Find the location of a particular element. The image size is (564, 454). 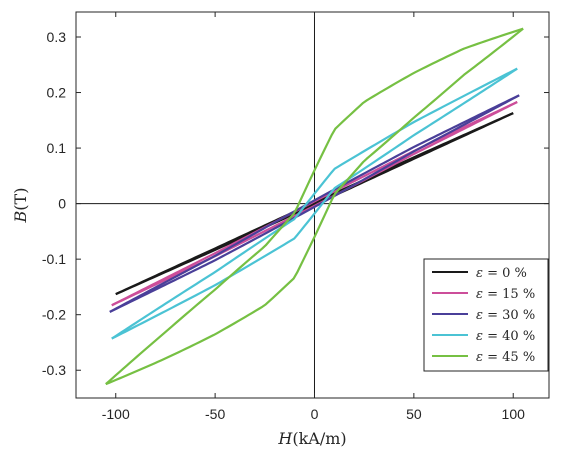

legend-entry: ε = 40 % is located at coordinates (483, 336).